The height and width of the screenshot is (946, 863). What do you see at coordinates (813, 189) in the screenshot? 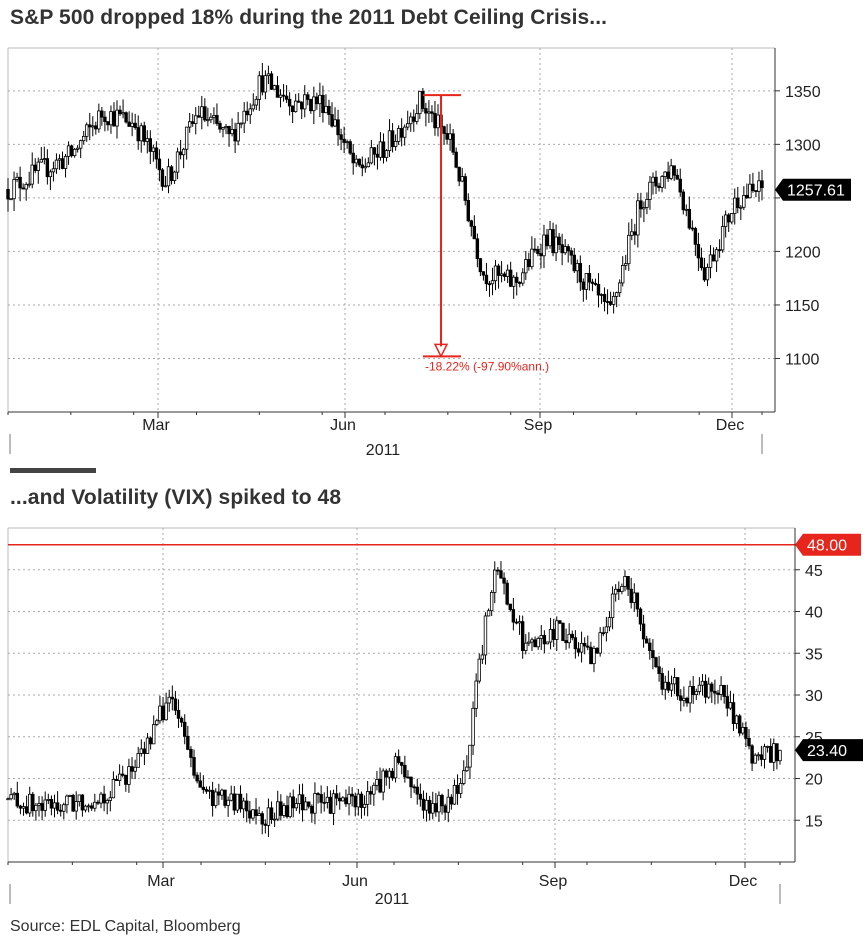
I see `sp500-last-value-tag` at bounding box center [813, 189].